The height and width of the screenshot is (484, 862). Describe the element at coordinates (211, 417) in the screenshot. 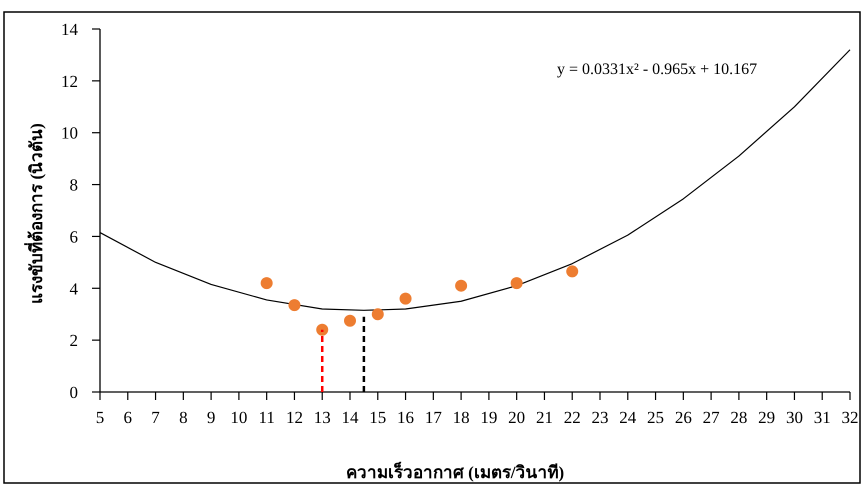

I see `x-tick-label: 9` at that location.